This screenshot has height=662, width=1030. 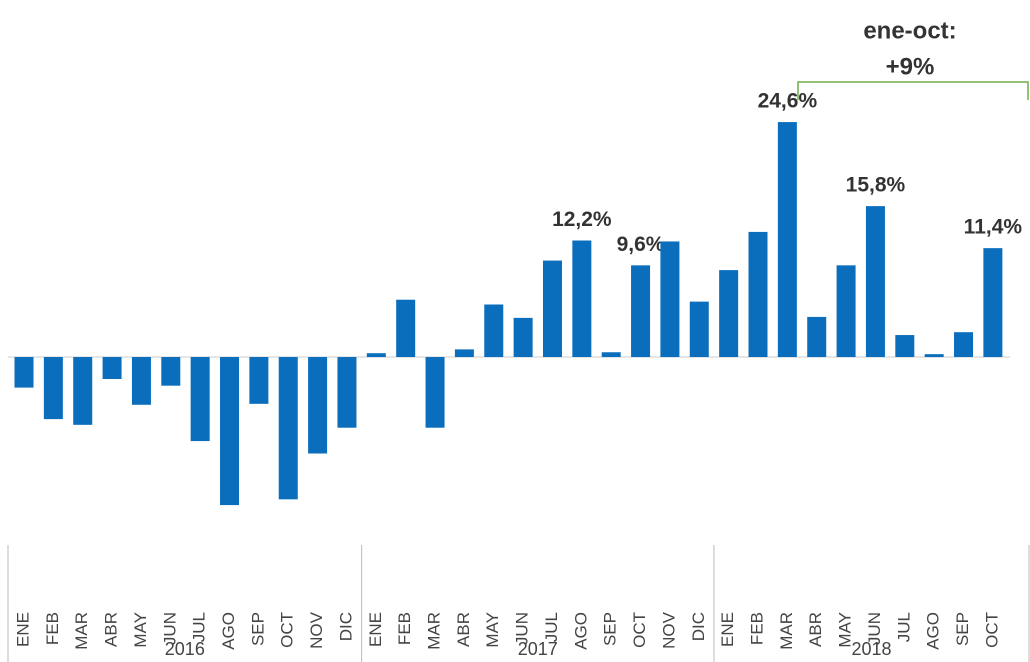 I want to click on annotation: +9%, so click(x=910, y=66).